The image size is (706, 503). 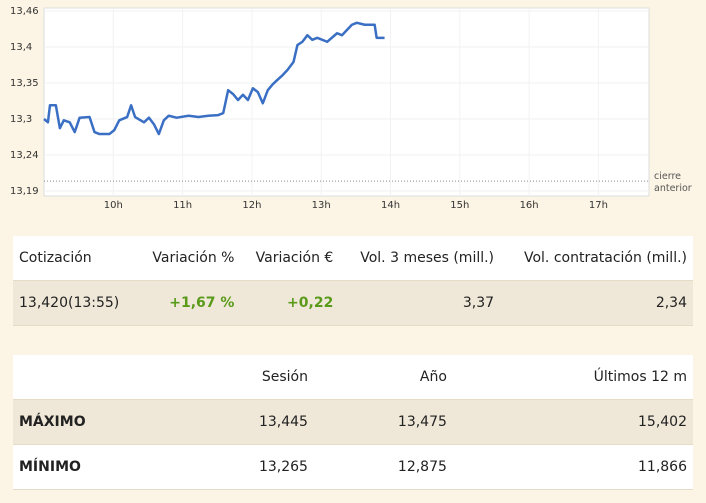 What do you see at coordinates (214, 78) in the screenshot?
I see `price-line` at bounding box center [214, 78].